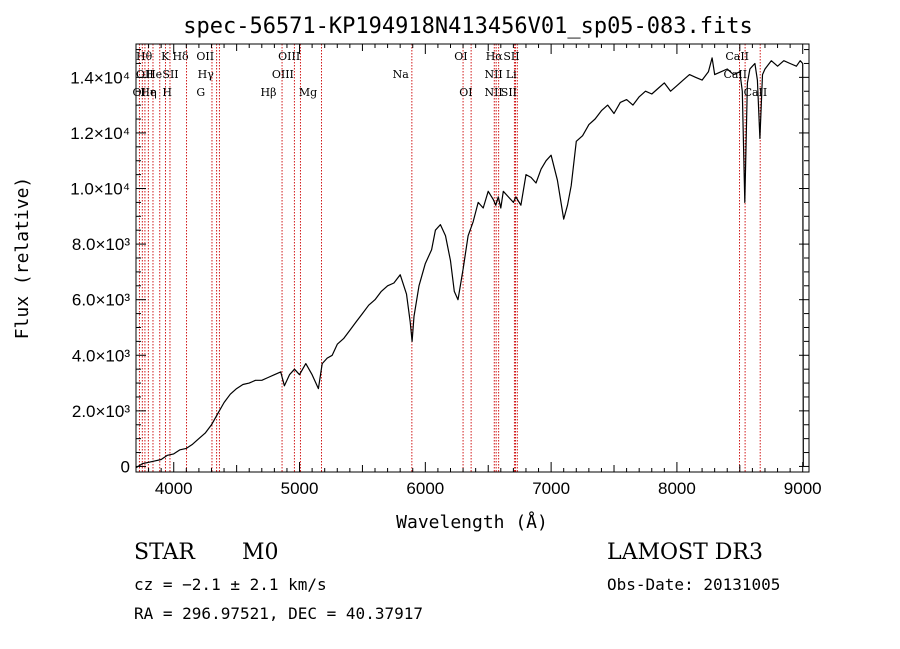 The height and width of the screenshot is (649, 900). Describe the element at coordinates (472, 522) in the screenshot. I see `x-axis-label: Wavelength (Å)` at that location.